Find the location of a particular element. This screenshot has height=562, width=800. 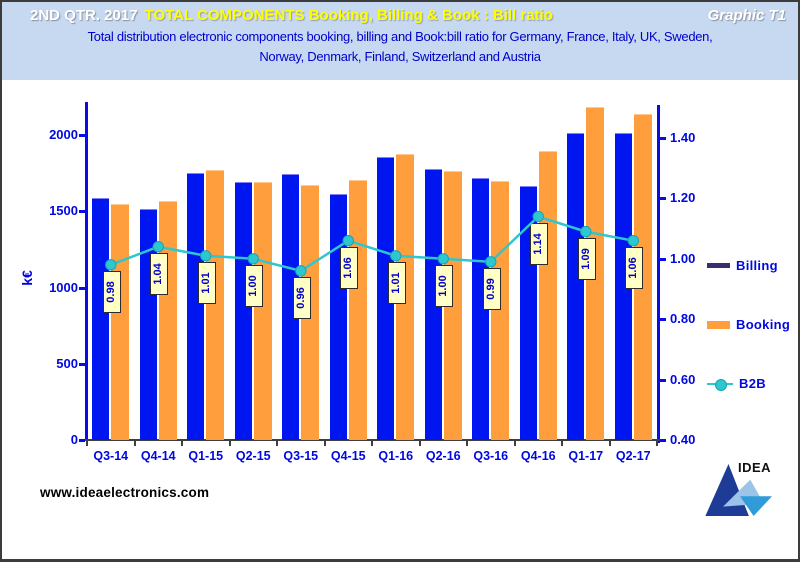

b2b-value-label: 0.99 is located at coordinates (491, 288).